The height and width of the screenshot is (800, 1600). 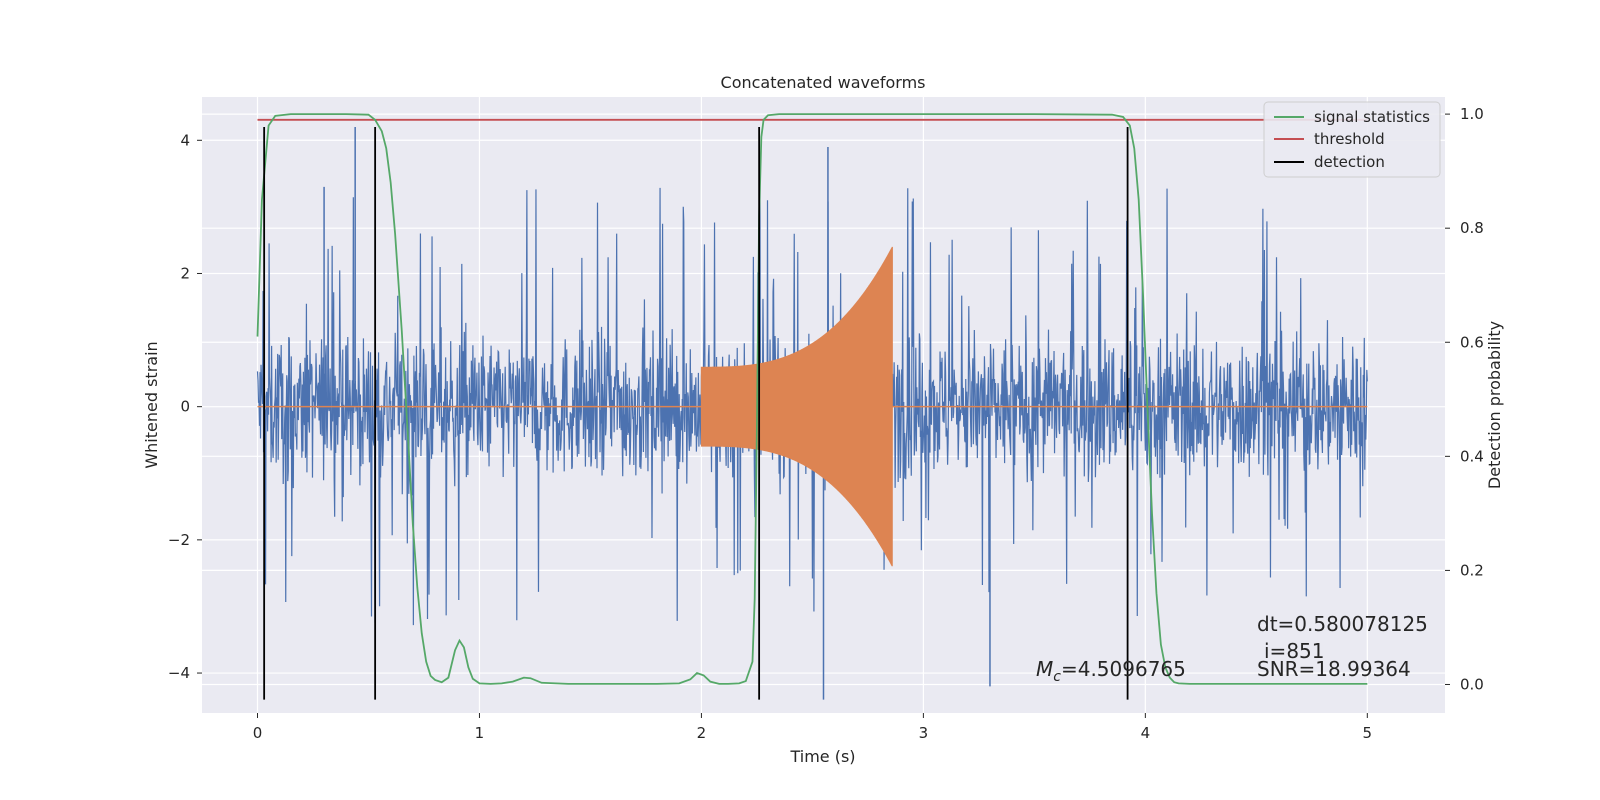 I want to click on x-tick-label: 5, so click(x=1368, y=733).